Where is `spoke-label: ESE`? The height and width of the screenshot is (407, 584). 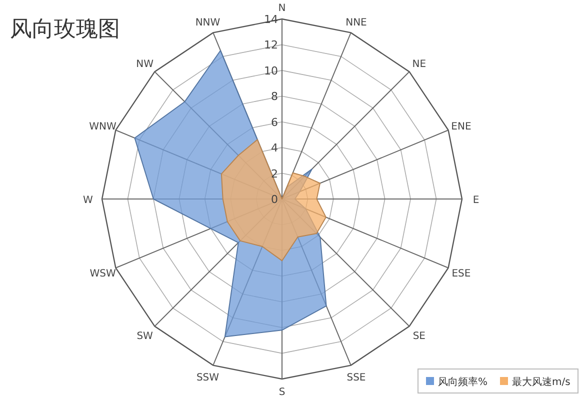 spoke-label: ESE is located at coordinates (461, 274).